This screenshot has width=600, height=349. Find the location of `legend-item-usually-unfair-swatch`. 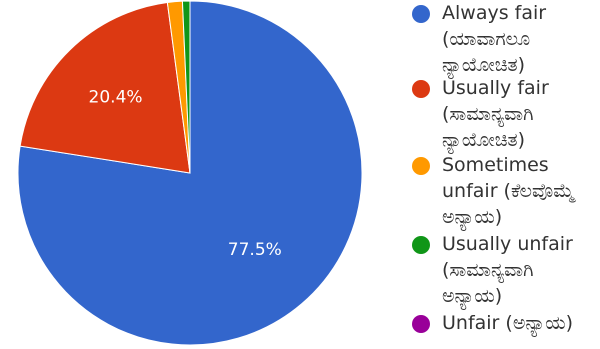

legend-item-usually-unfair-swatch is located at coordinates (421, 245).